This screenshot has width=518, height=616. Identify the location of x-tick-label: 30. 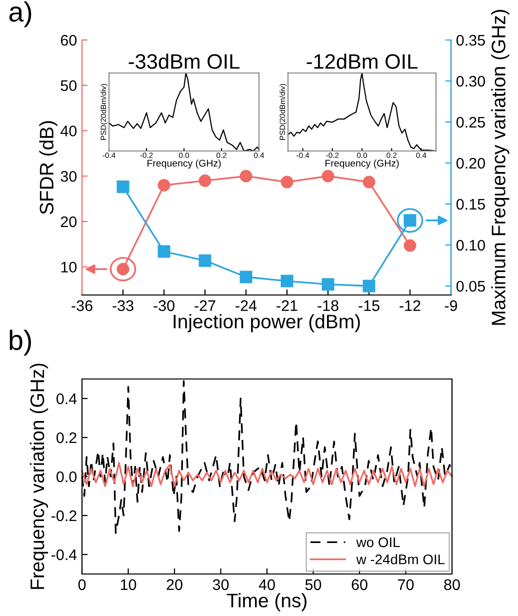
(220, 584).